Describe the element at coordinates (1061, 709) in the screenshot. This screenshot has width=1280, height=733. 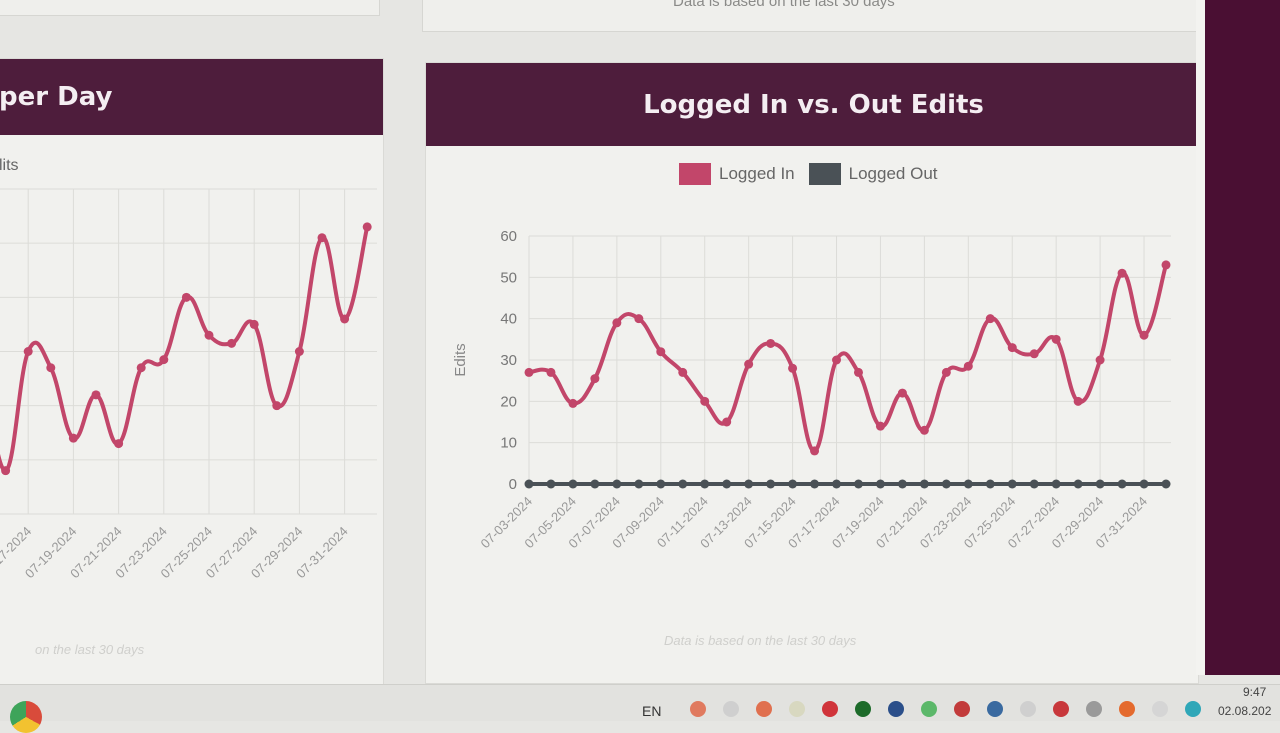
I see `notes-icon` at that location.